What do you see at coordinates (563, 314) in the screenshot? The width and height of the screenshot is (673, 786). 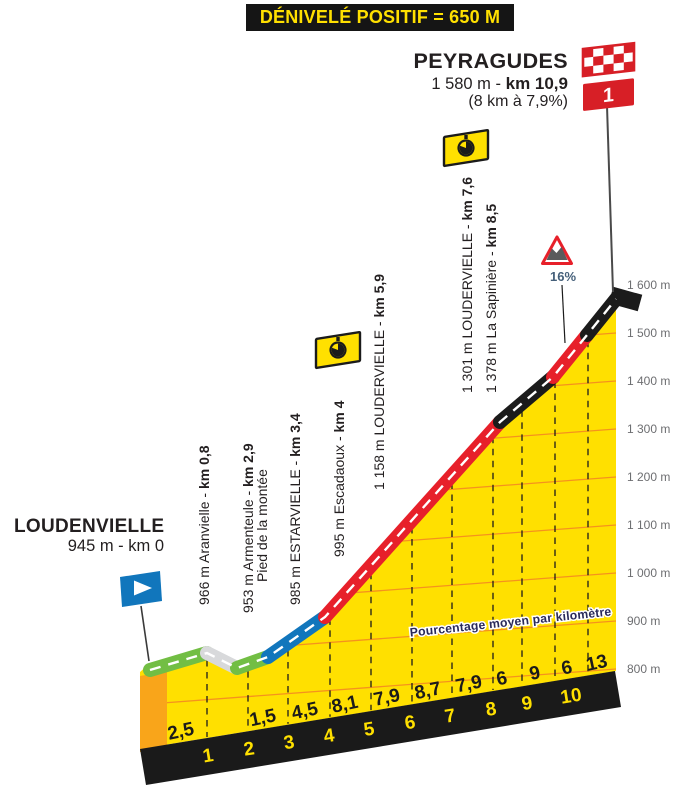 I see `warning-pointer-line` at bounding box center [563, 314].